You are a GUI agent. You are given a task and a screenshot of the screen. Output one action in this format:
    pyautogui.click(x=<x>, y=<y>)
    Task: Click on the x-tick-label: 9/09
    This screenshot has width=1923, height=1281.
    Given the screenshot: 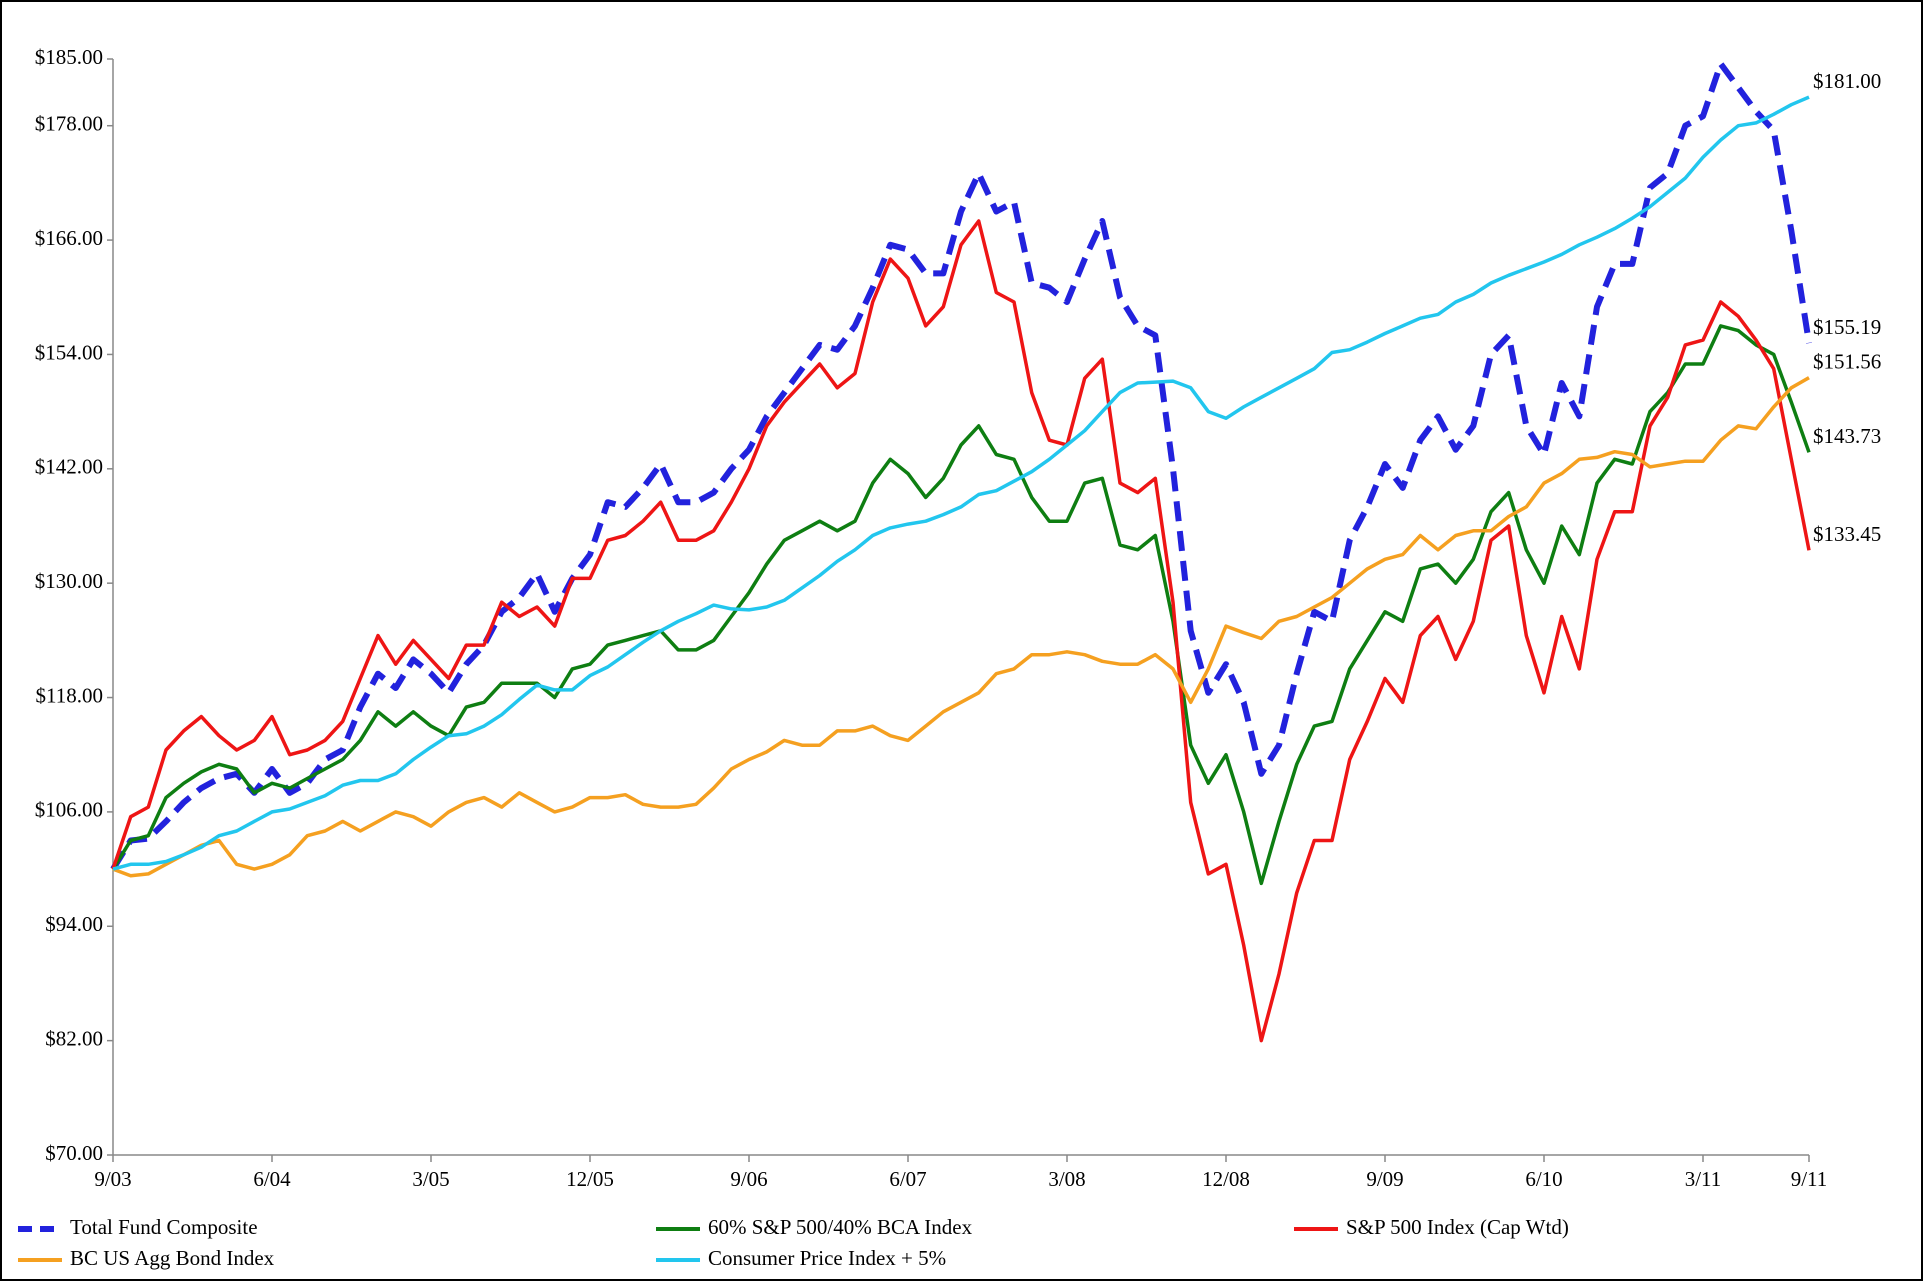 What is the action you would take?
    pyautogui.click(x=1384, y=1179)
    